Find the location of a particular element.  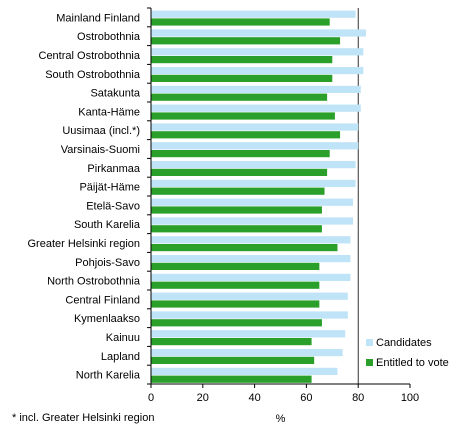

category-label: Varsinais-Suomi is located at coordinates (100, 150).